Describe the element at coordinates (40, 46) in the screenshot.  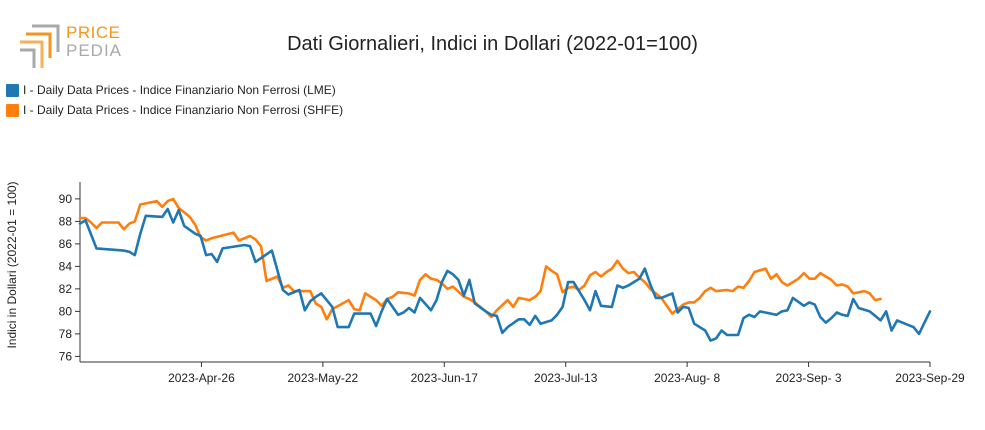
I see `logo-mark-icon` at that location.